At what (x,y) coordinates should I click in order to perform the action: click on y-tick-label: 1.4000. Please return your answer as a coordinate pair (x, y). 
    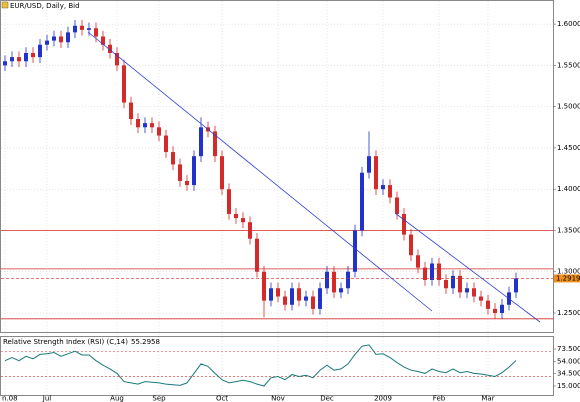
    Looking at the image, I should click on (568, 189).